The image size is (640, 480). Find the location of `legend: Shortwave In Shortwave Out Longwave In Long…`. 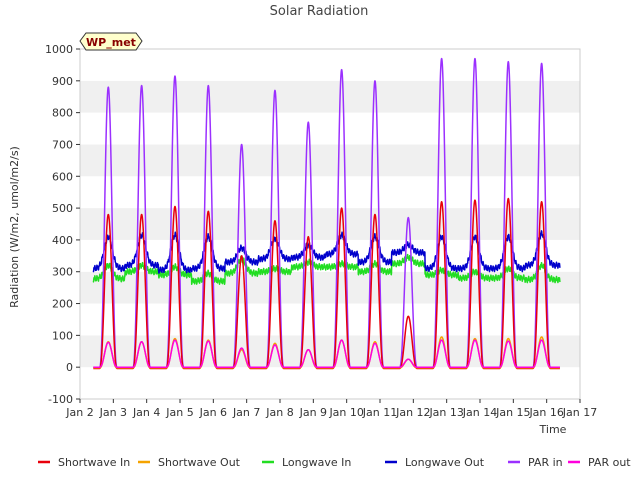

legend: Shortwave In Shortwave Out Longwave In Long… is located at coordinates (334, 462).